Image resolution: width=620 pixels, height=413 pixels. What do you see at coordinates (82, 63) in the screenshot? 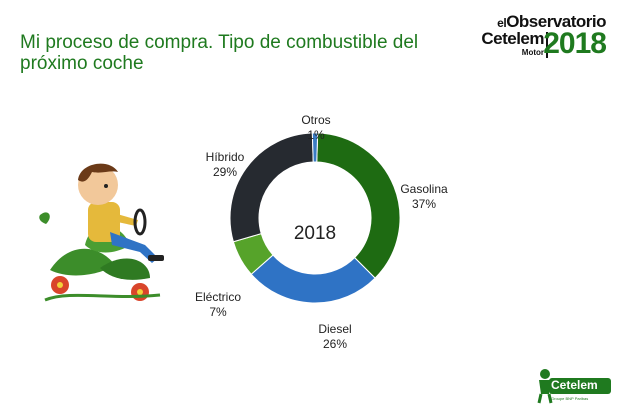
I see `title-line-2: próximo coche` at bounding box center [82, 63].